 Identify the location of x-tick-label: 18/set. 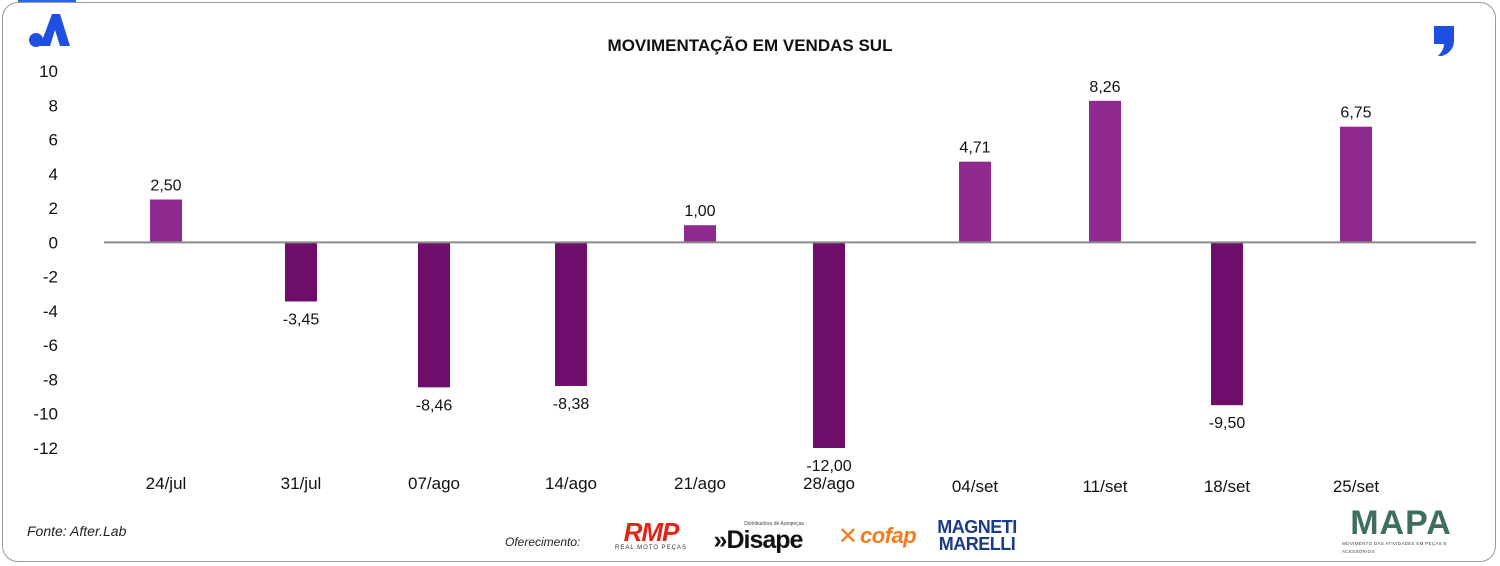
(1227, 486).